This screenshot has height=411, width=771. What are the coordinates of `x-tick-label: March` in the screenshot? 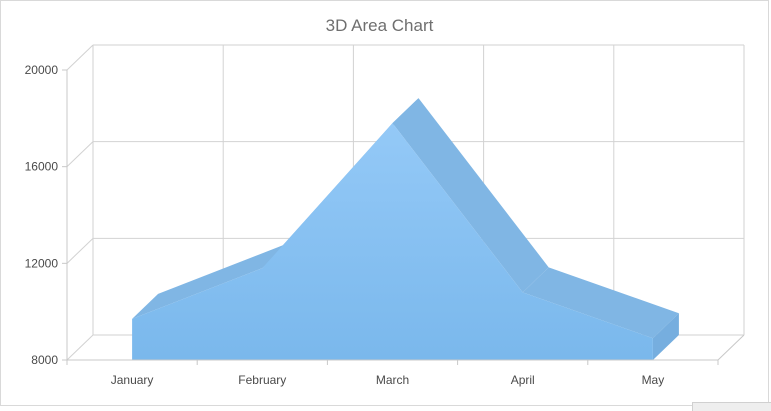 It's located at (392, 380).